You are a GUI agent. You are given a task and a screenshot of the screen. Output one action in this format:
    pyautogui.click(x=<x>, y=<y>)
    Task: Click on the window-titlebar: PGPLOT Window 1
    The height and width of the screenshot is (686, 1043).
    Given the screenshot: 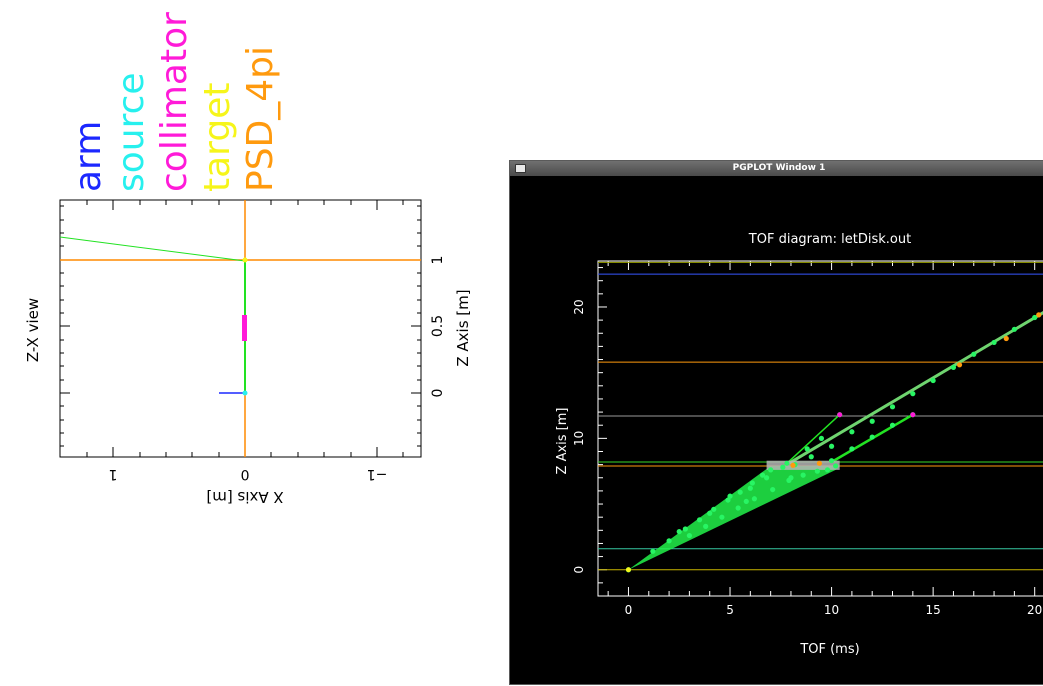 What is the action you would take?
    pyautogui.click(x=776, y=168)
    